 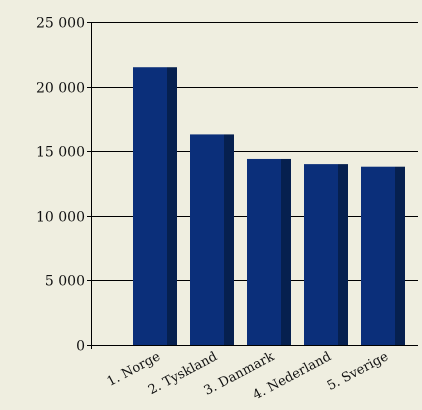 What do you see at coordinates (80, 347) in the screenshot?
I see `y-tick-label: 0` at bounding box center [80, 347].